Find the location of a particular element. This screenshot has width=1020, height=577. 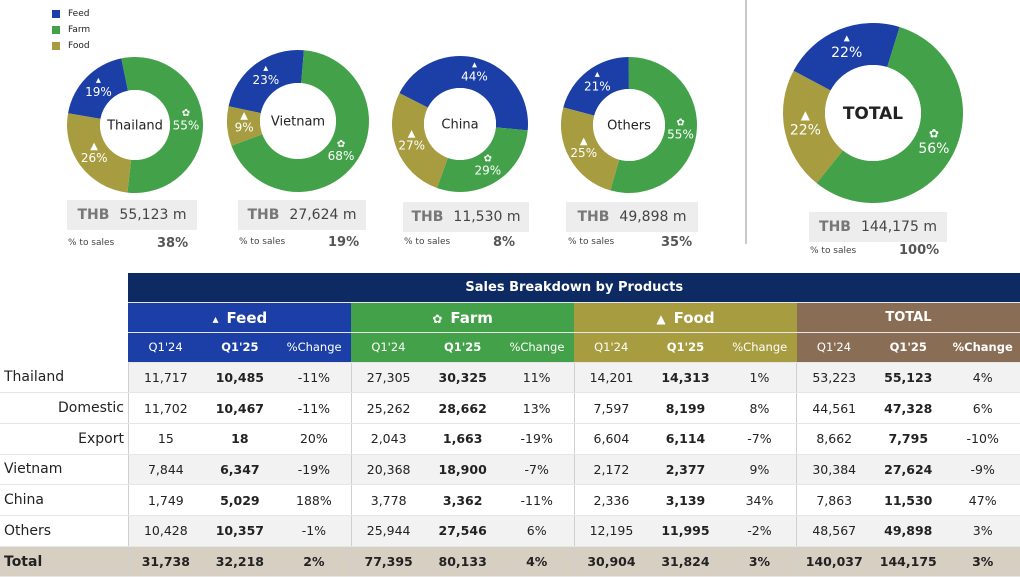

legend-label-farm: Farm is located at coordinates (79, 30).